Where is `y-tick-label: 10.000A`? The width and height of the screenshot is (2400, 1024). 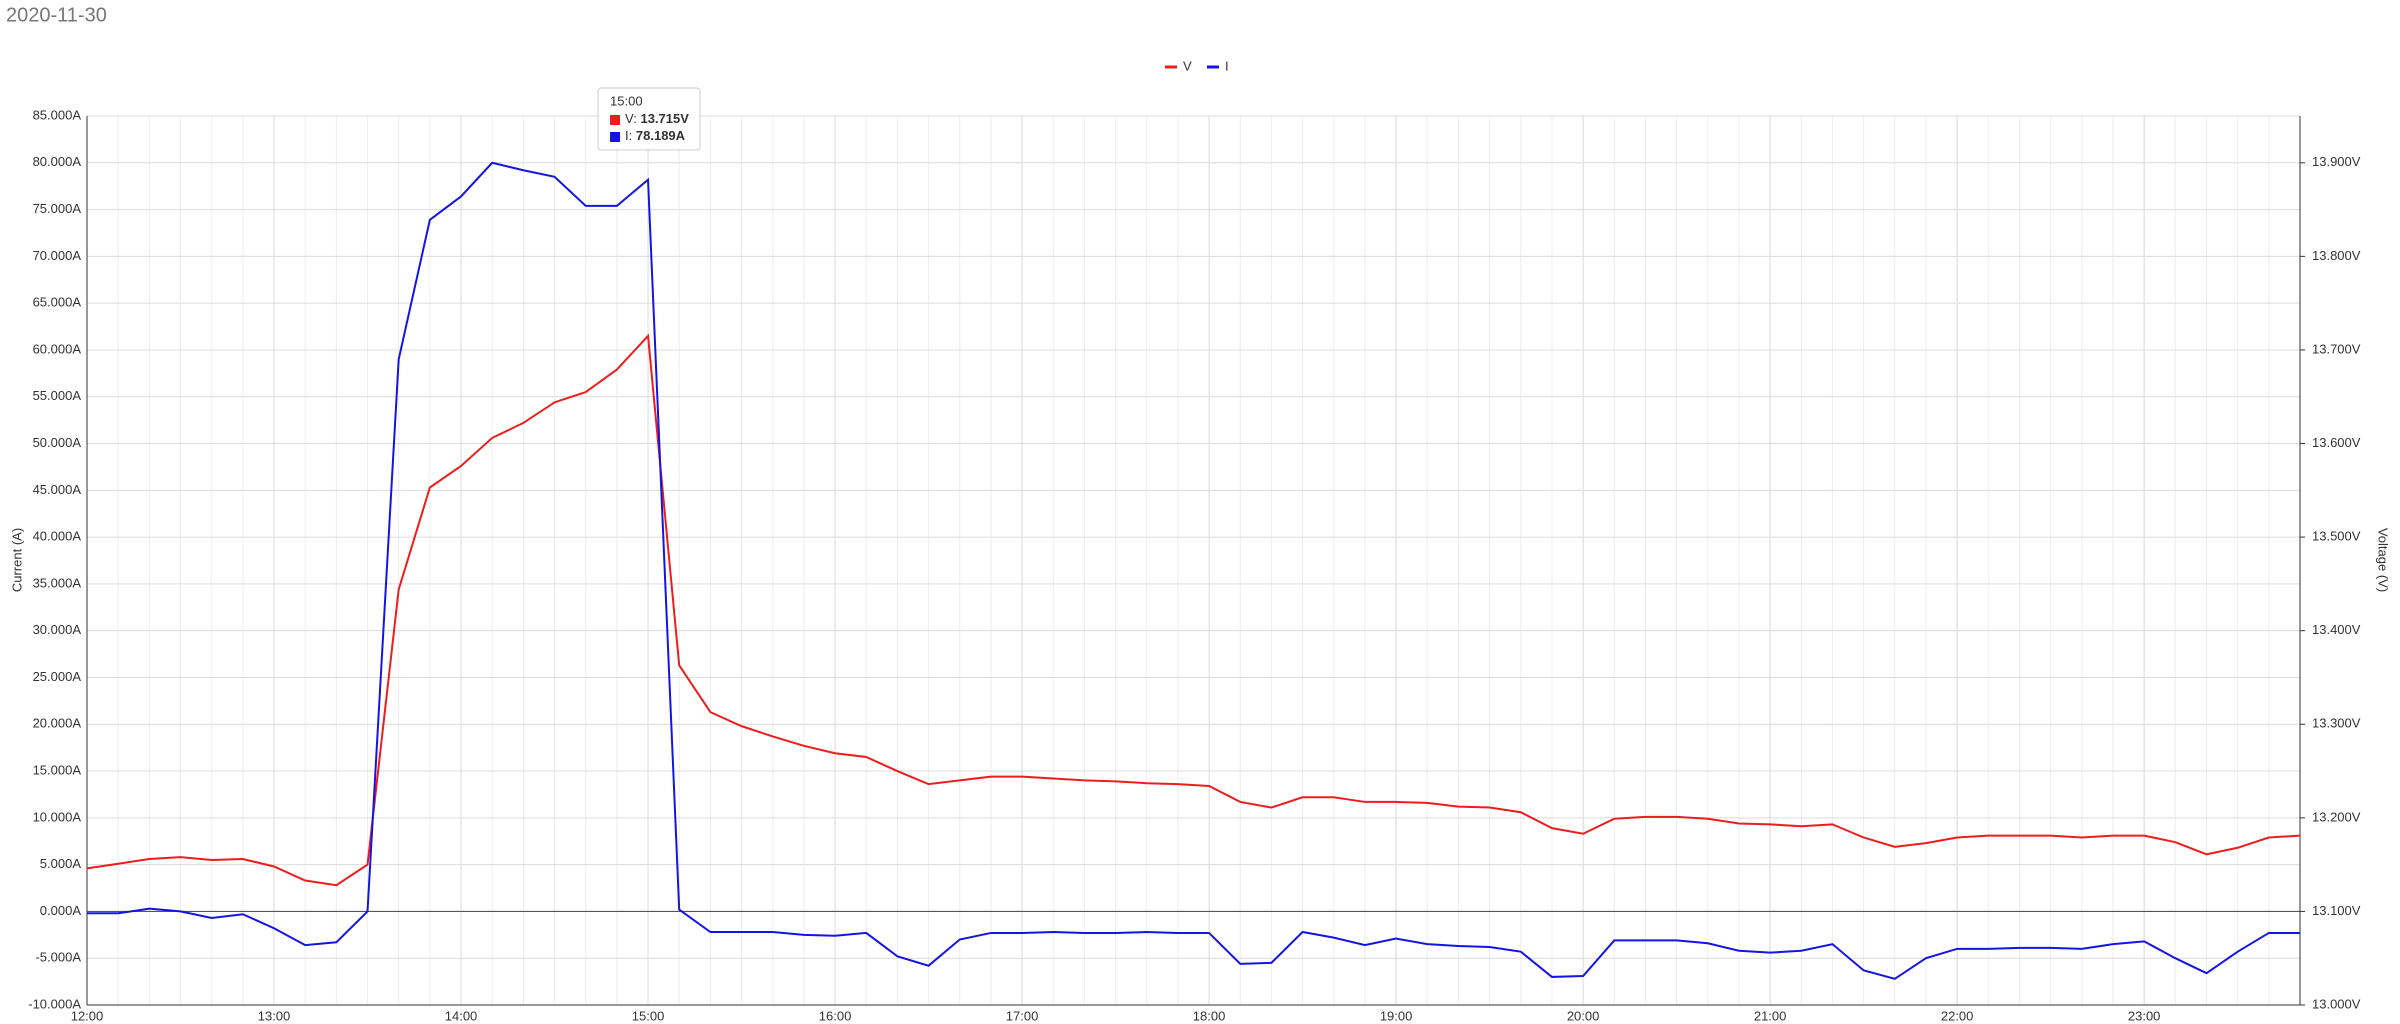
y-tick-label: 10.000A is located at coordinates (57, 816).